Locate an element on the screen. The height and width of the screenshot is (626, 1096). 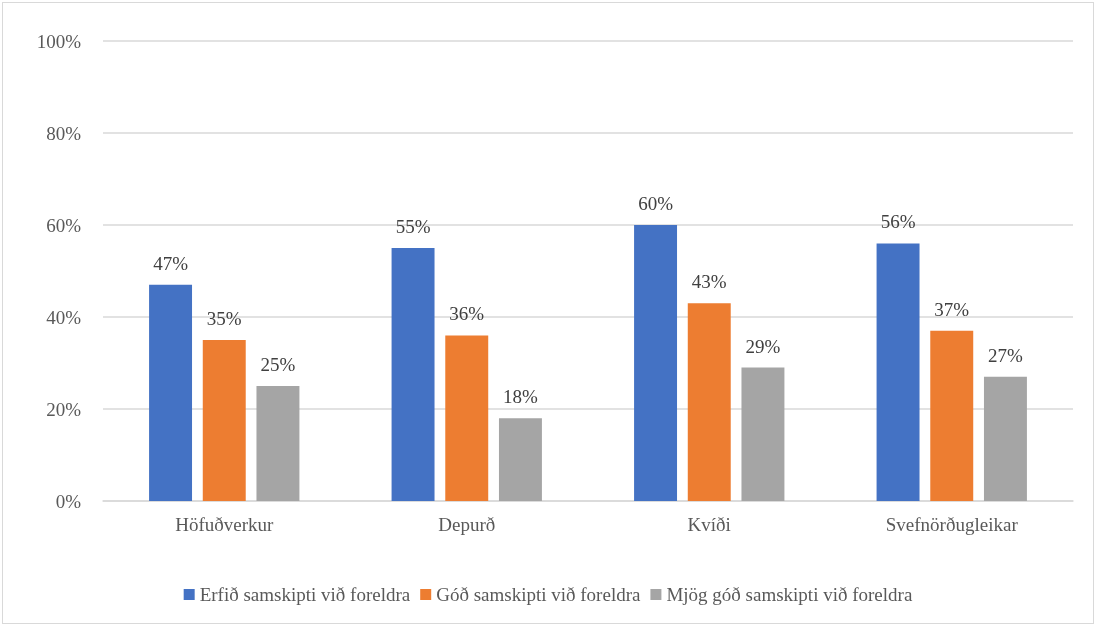
y-tick-label: 40% is located at coordinates (64, 317).